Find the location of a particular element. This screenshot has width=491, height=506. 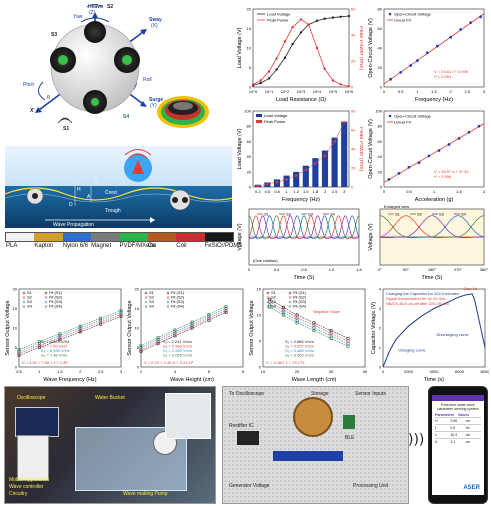

legend-label: Fit (S1) is located at coordinates (56, 292).